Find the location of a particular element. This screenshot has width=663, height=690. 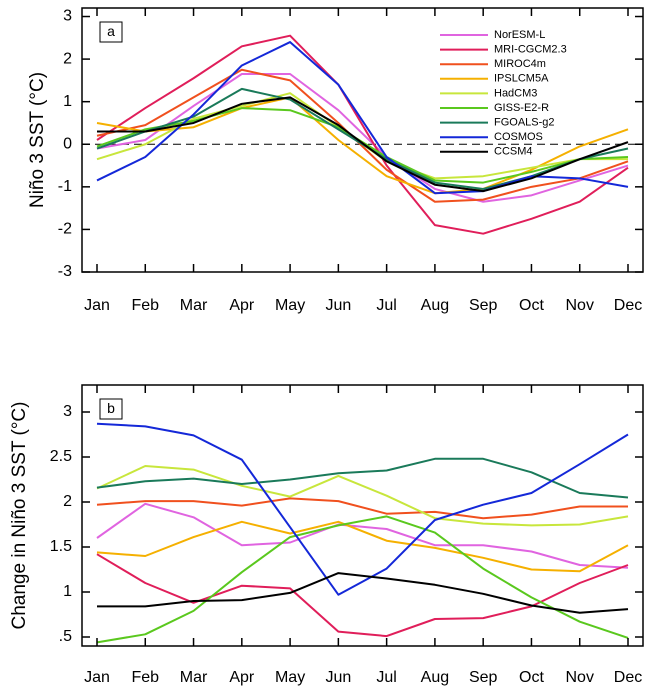

legend-label: NorESM-L is located at coordinates (519, 35).